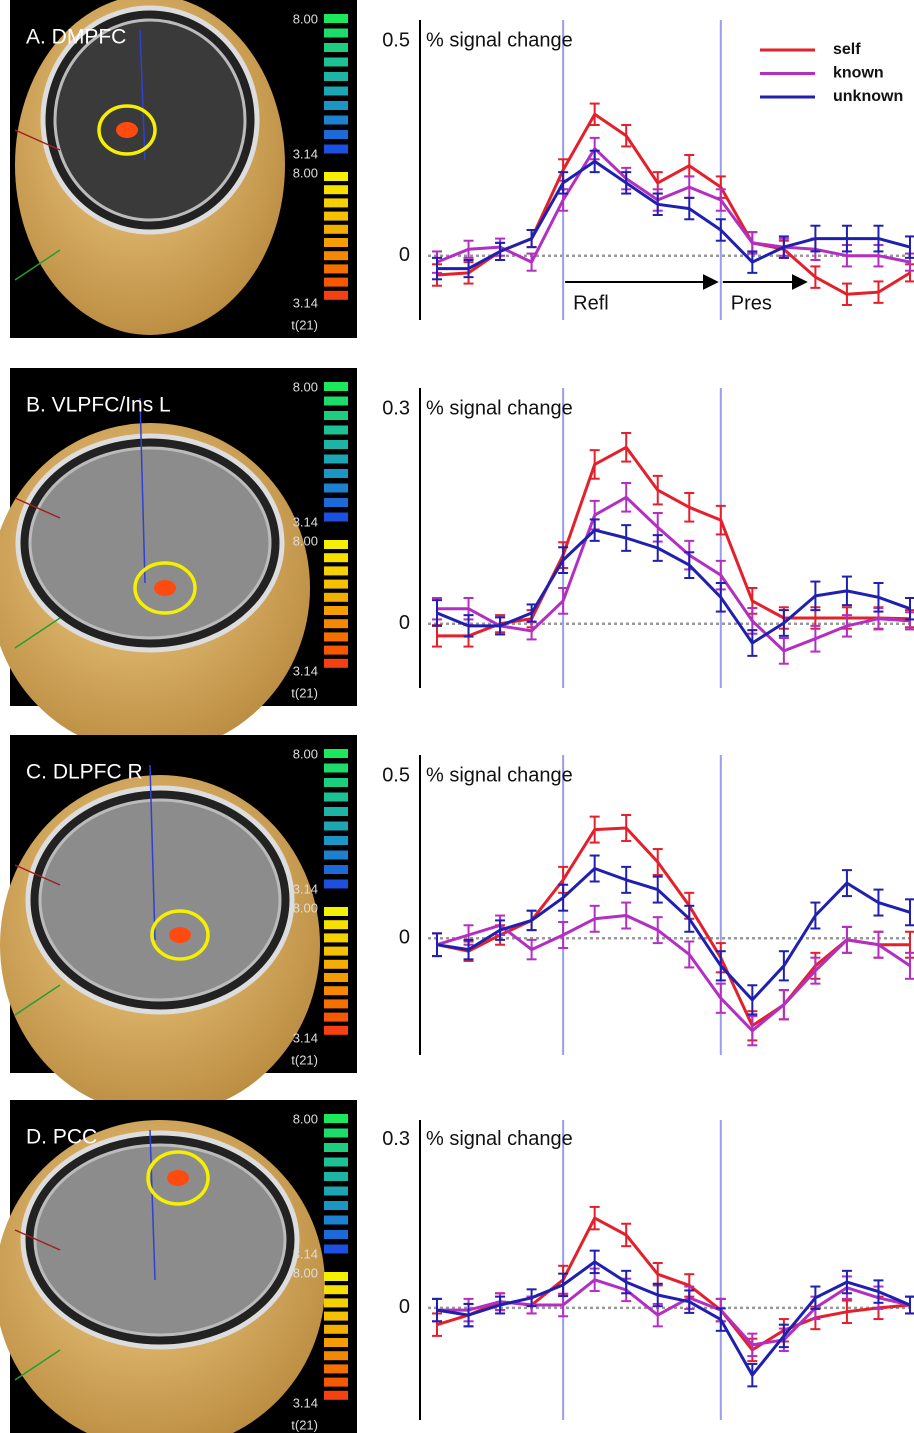 This screenshot has height=1433, width=914. Describe the element at coordinates (858, 73) in the screenshot. I see `legend-label: known` at that location.